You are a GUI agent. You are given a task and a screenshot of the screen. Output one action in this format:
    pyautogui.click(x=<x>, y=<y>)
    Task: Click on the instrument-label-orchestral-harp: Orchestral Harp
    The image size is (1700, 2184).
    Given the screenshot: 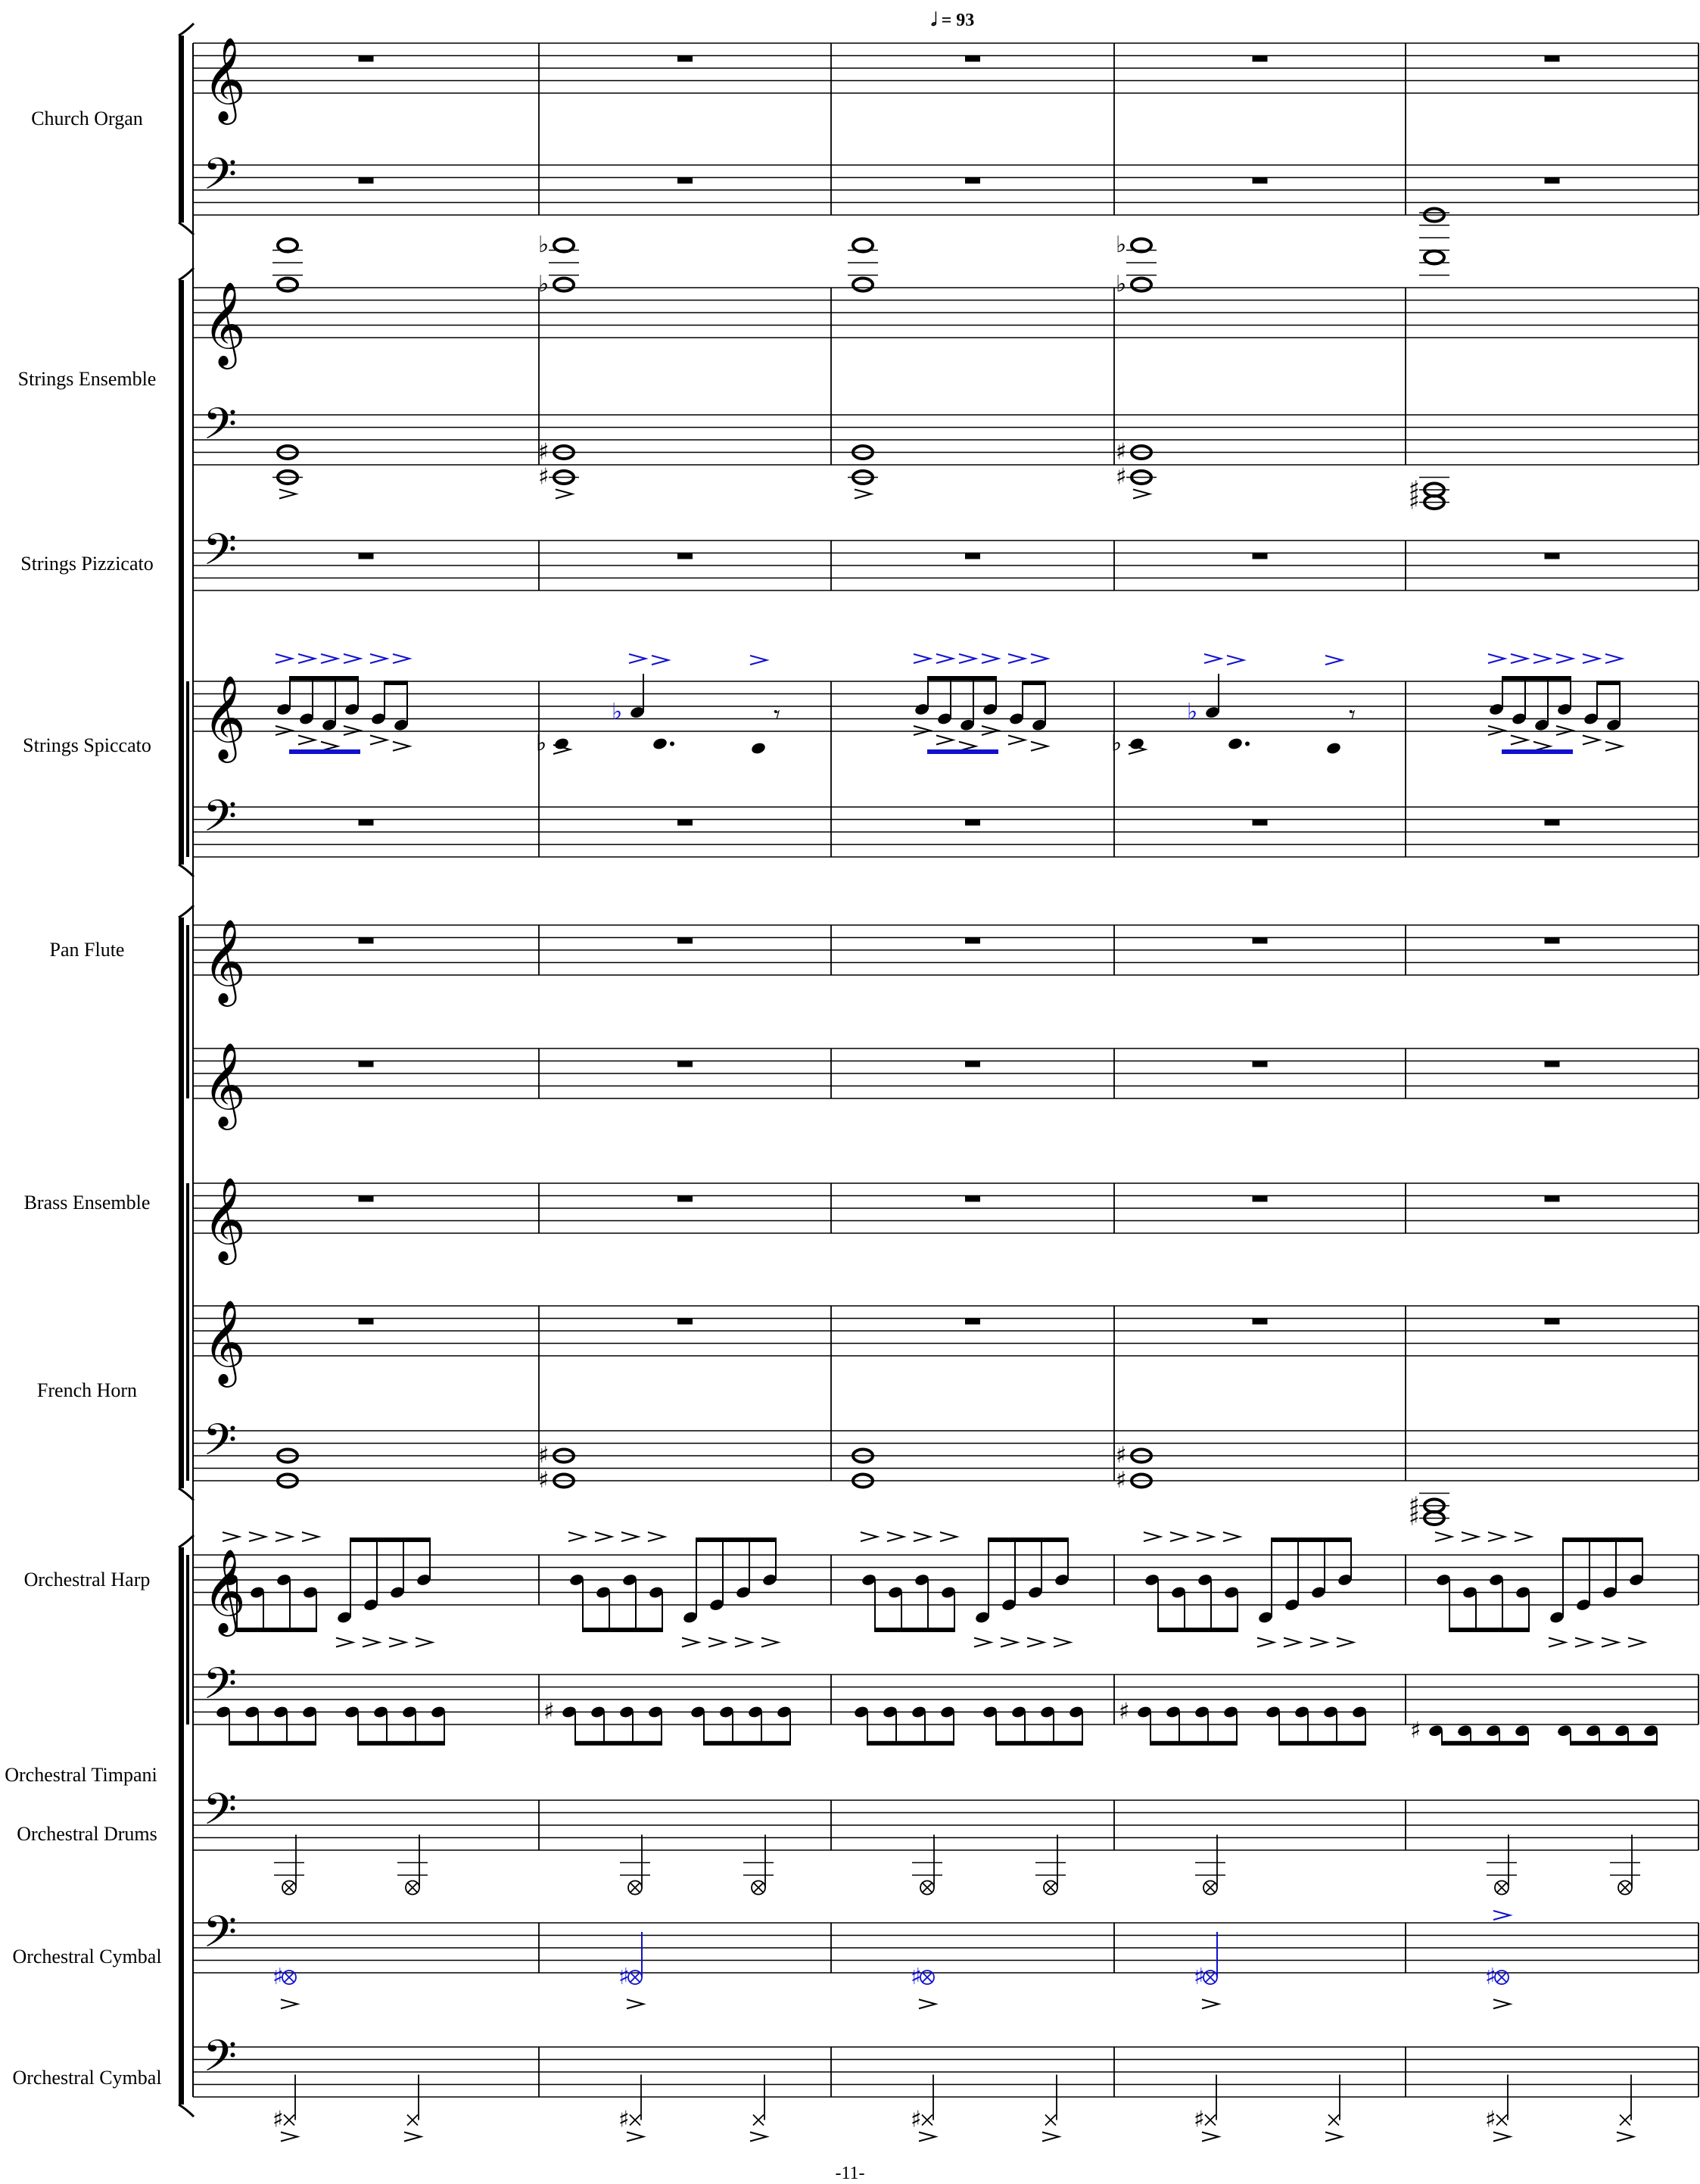 What is the action you would take?
    pyautogui.click(x=87, y=1579)
    